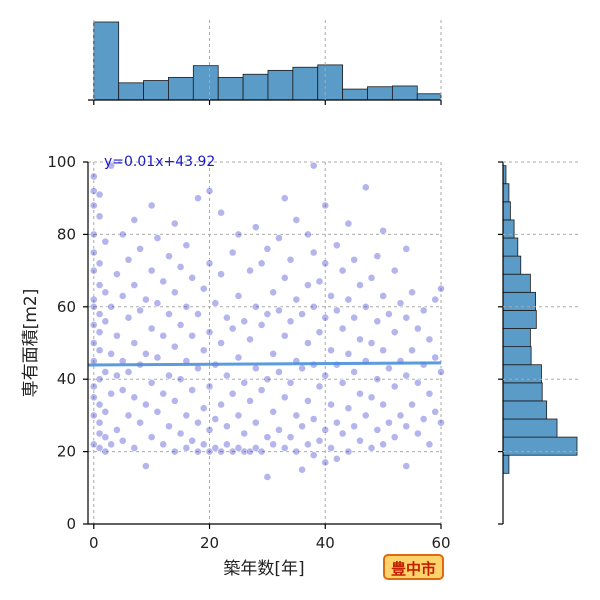  I want to click on x-tick-label: 60, so click(440, 543).